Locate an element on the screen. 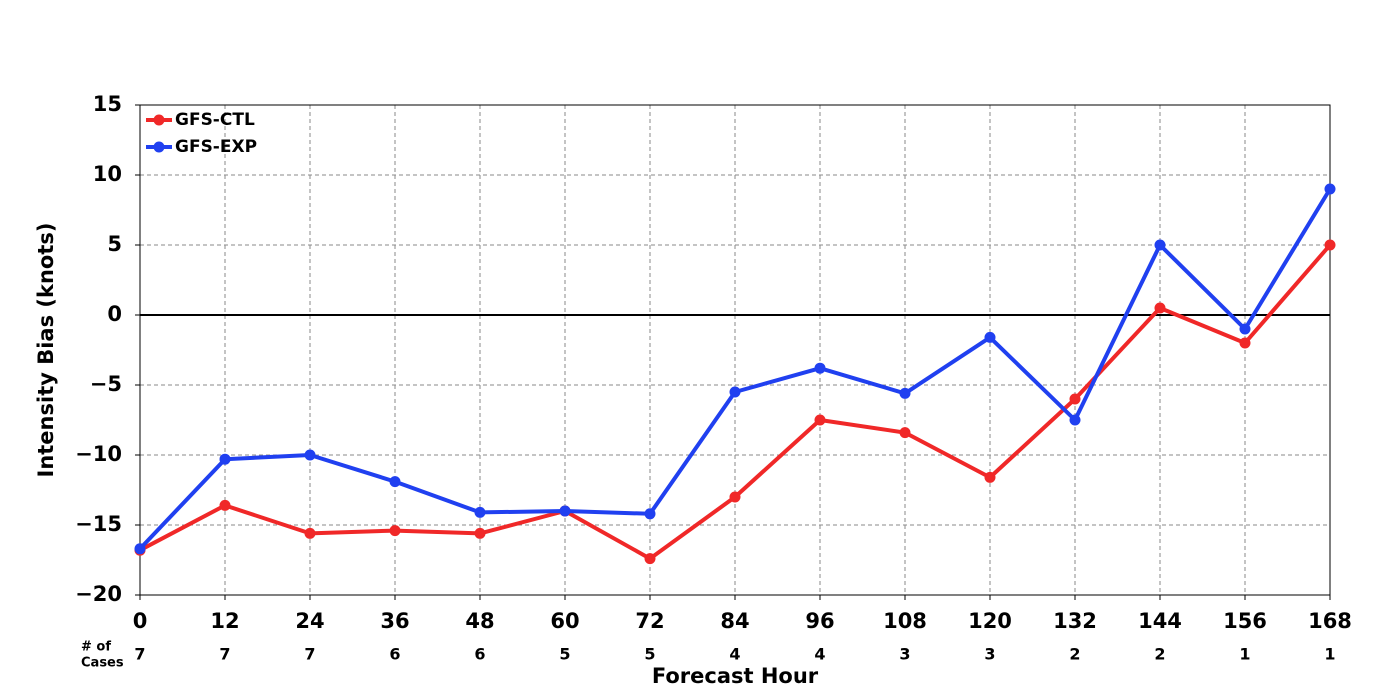 The image size is (1400, 700). legend-label: GFS-CTL is located at coordinates (215, 120).